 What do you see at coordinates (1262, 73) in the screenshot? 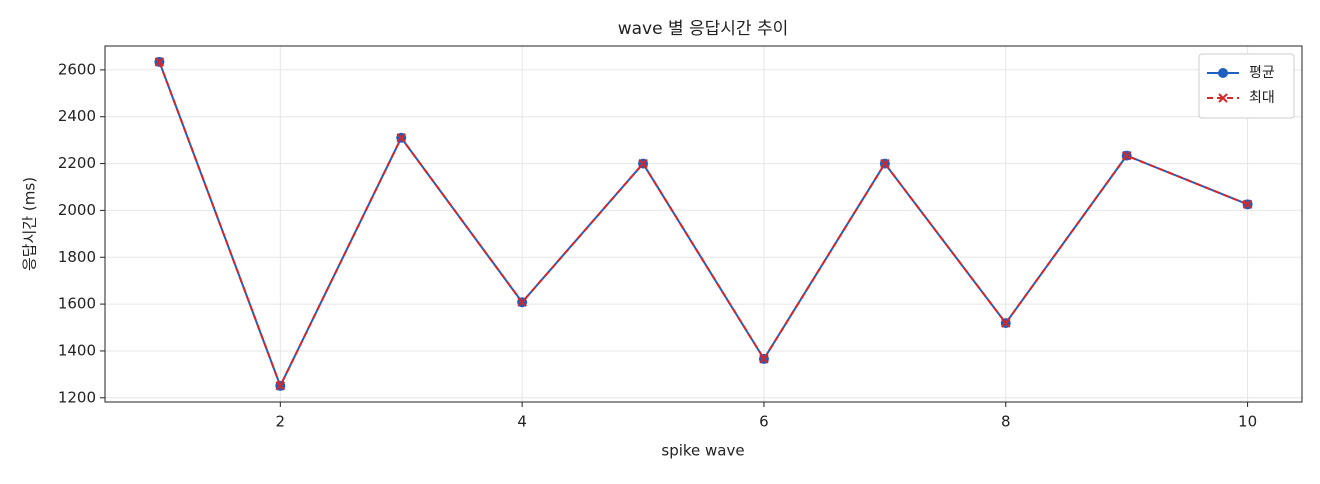
I see `legend-label: 평균` at bounding box center [1262, 73].